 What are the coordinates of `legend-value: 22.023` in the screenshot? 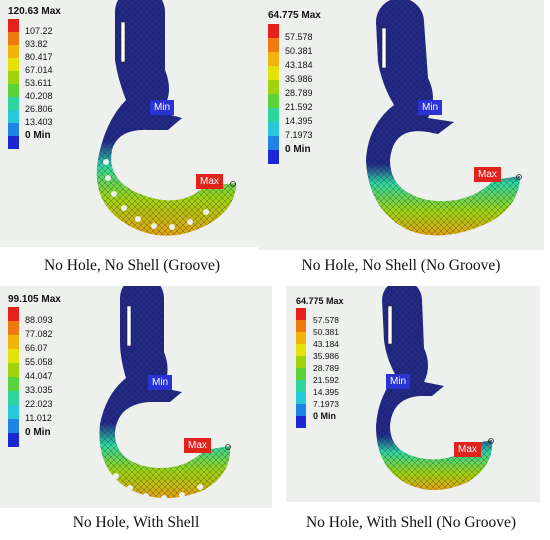 It's located at (39, 404).